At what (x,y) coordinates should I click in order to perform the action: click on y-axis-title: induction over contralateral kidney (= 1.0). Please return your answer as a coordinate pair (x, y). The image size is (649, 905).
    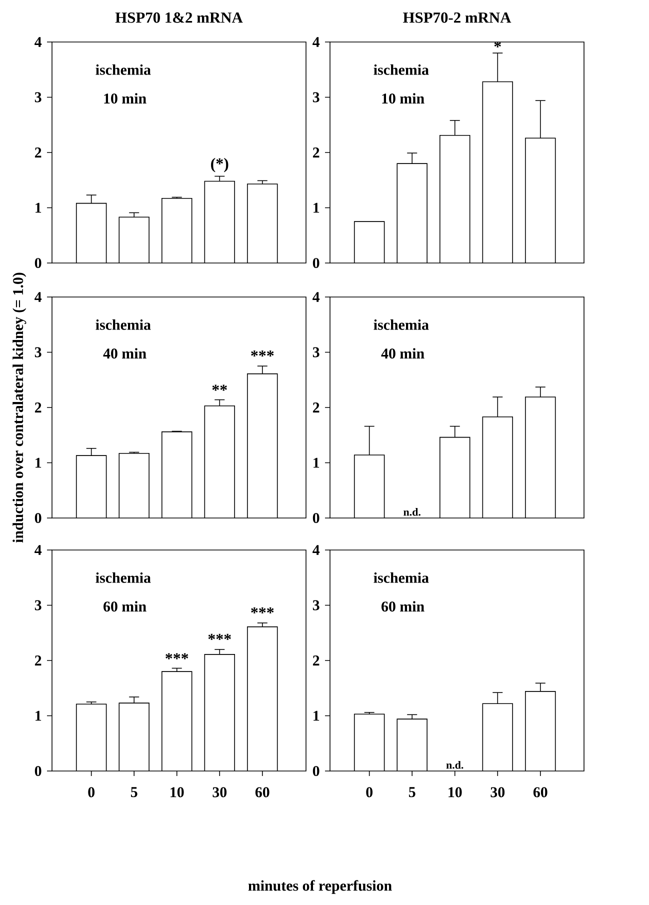
    Looking at the image, I should click on (19, 407).